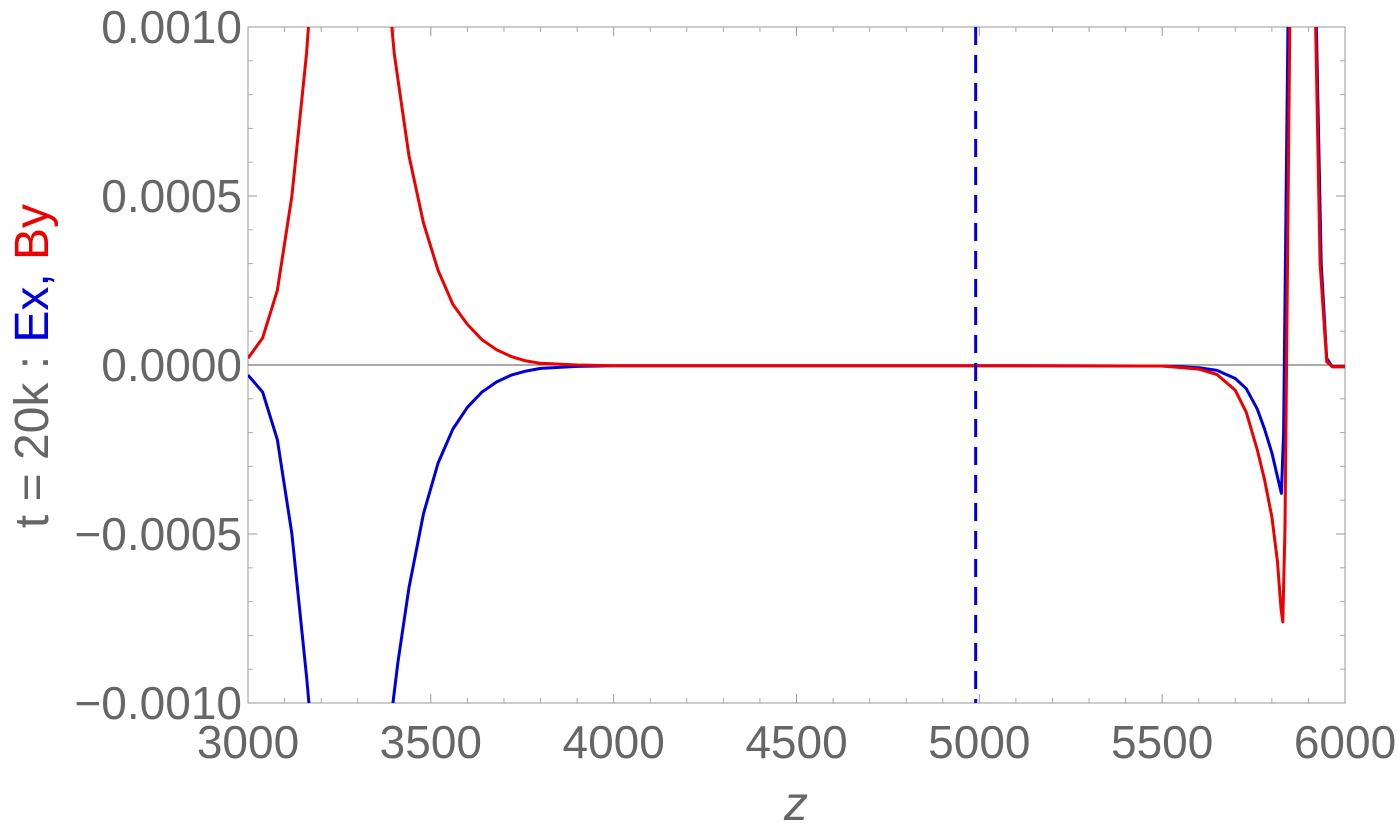  I want to click on x-tick-label: 4000, so click(613, 742).